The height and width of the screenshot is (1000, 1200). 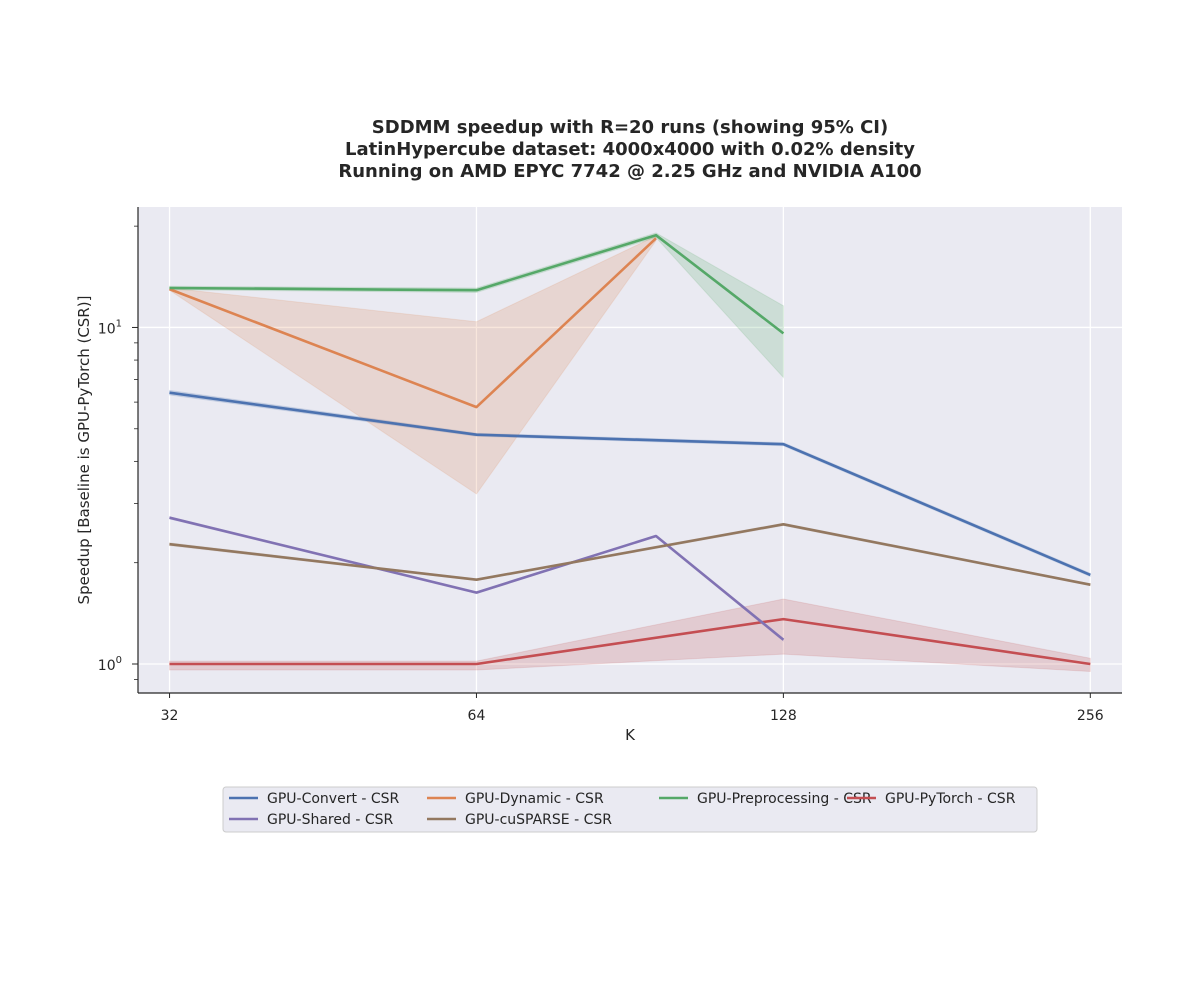 What do you see at coordinates (783, 716) in the screenshot?
I see `x-tick-label-2: 128` at bounding box center [783, 716].